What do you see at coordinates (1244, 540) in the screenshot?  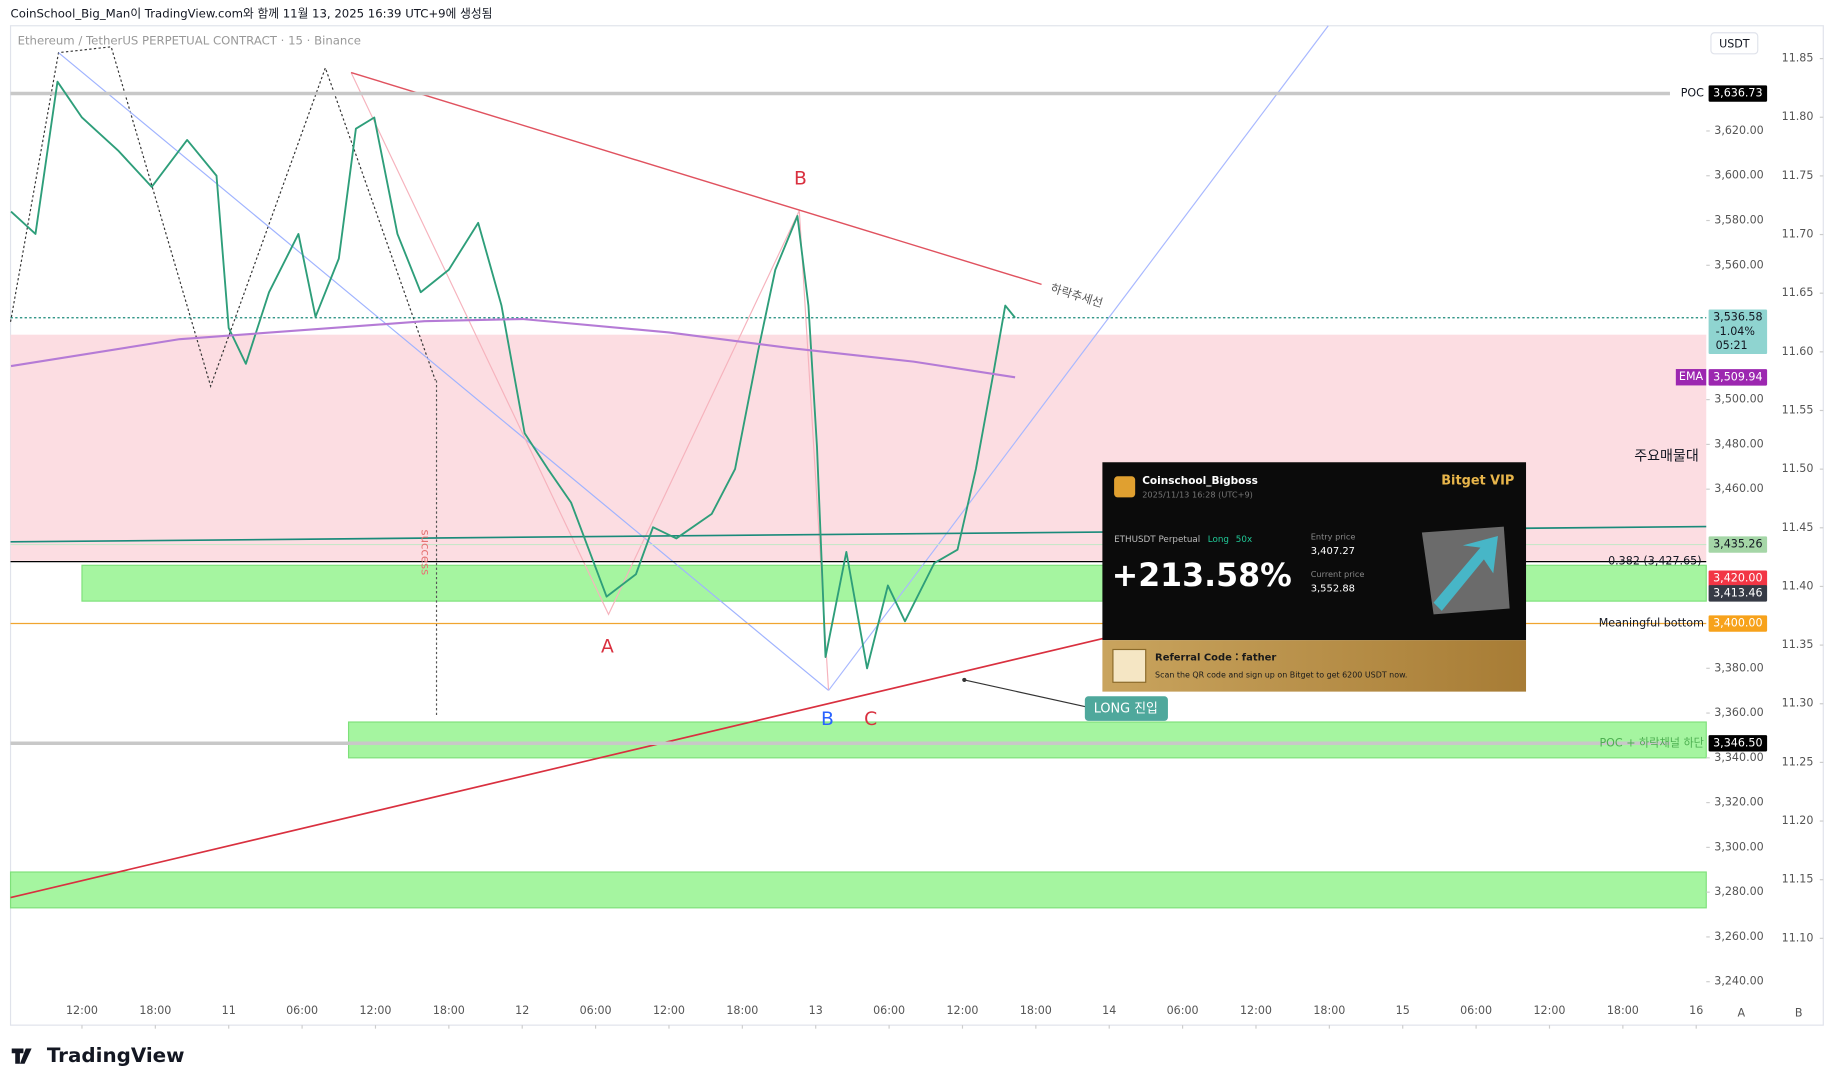 I see `card-leverage: 50x` at bounding box center [1244, 540].